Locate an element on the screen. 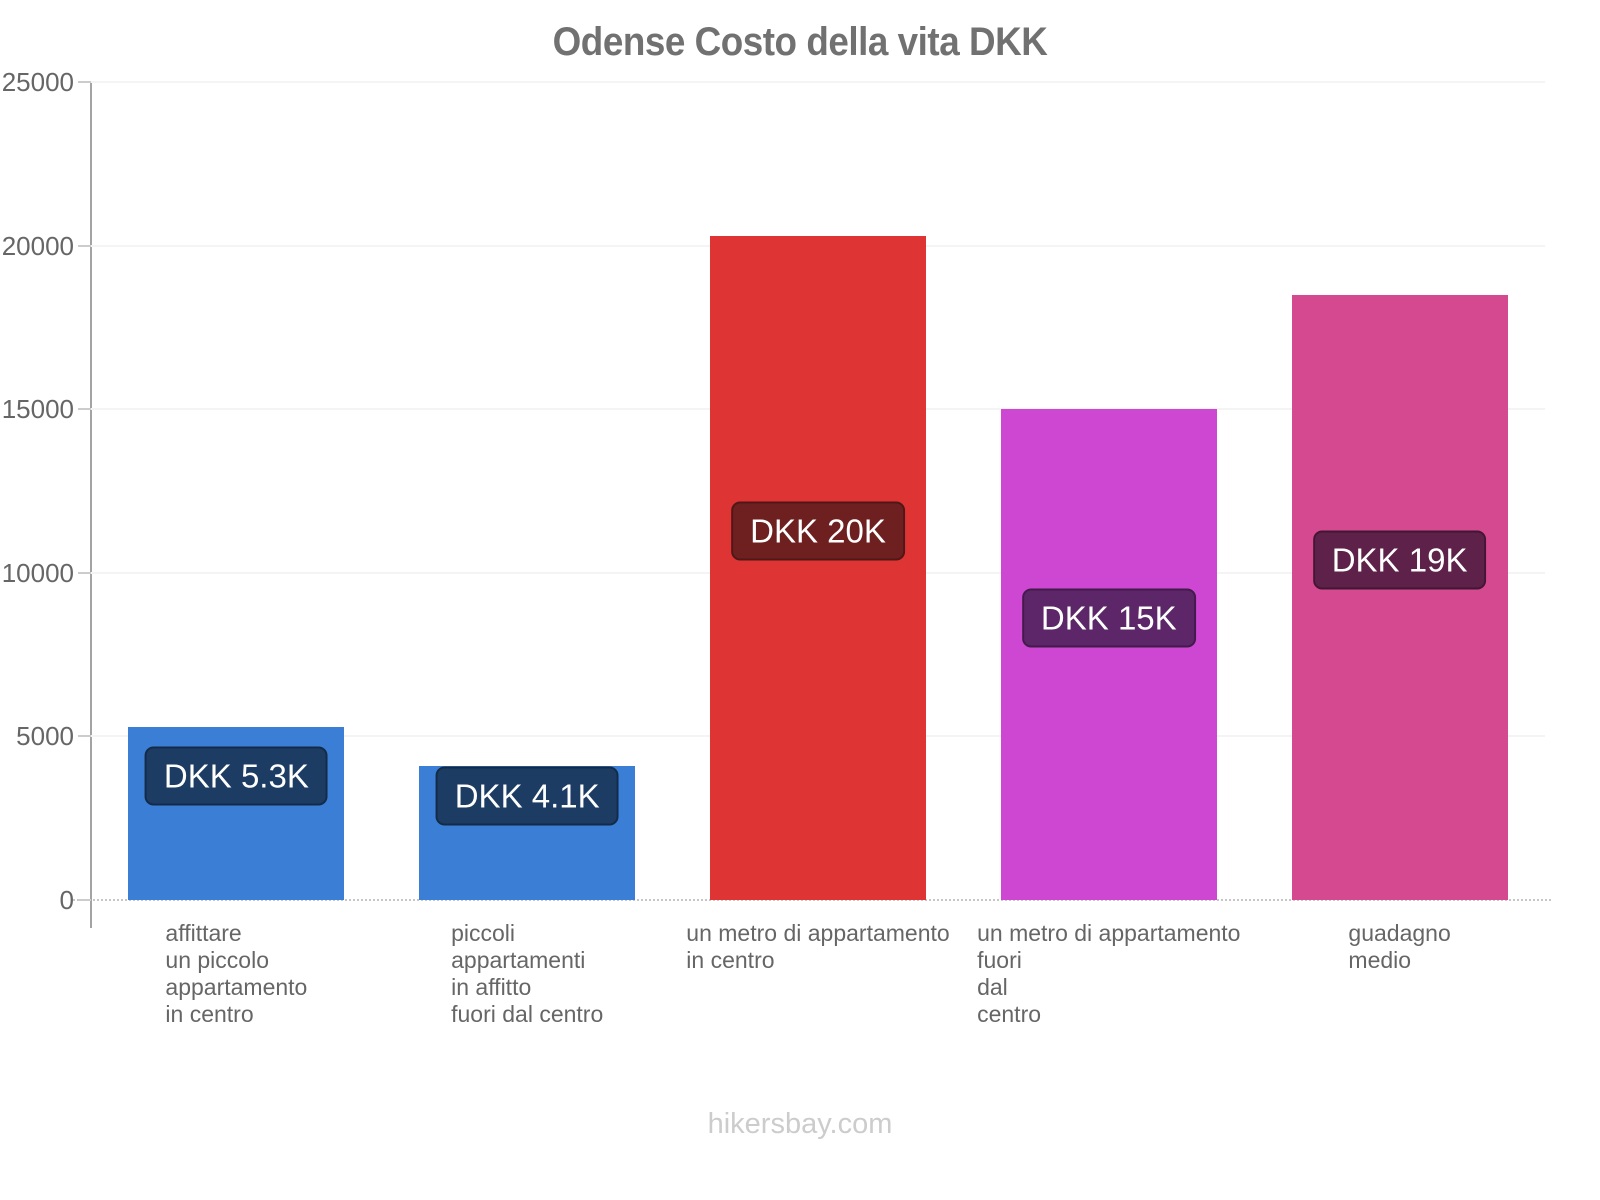  category-label: guadagno medio is located at coordinates (1399, 946).